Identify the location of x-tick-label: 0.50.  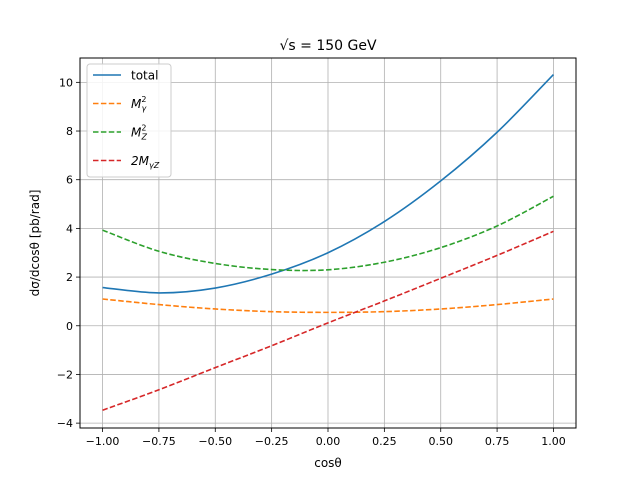
(440, 441).